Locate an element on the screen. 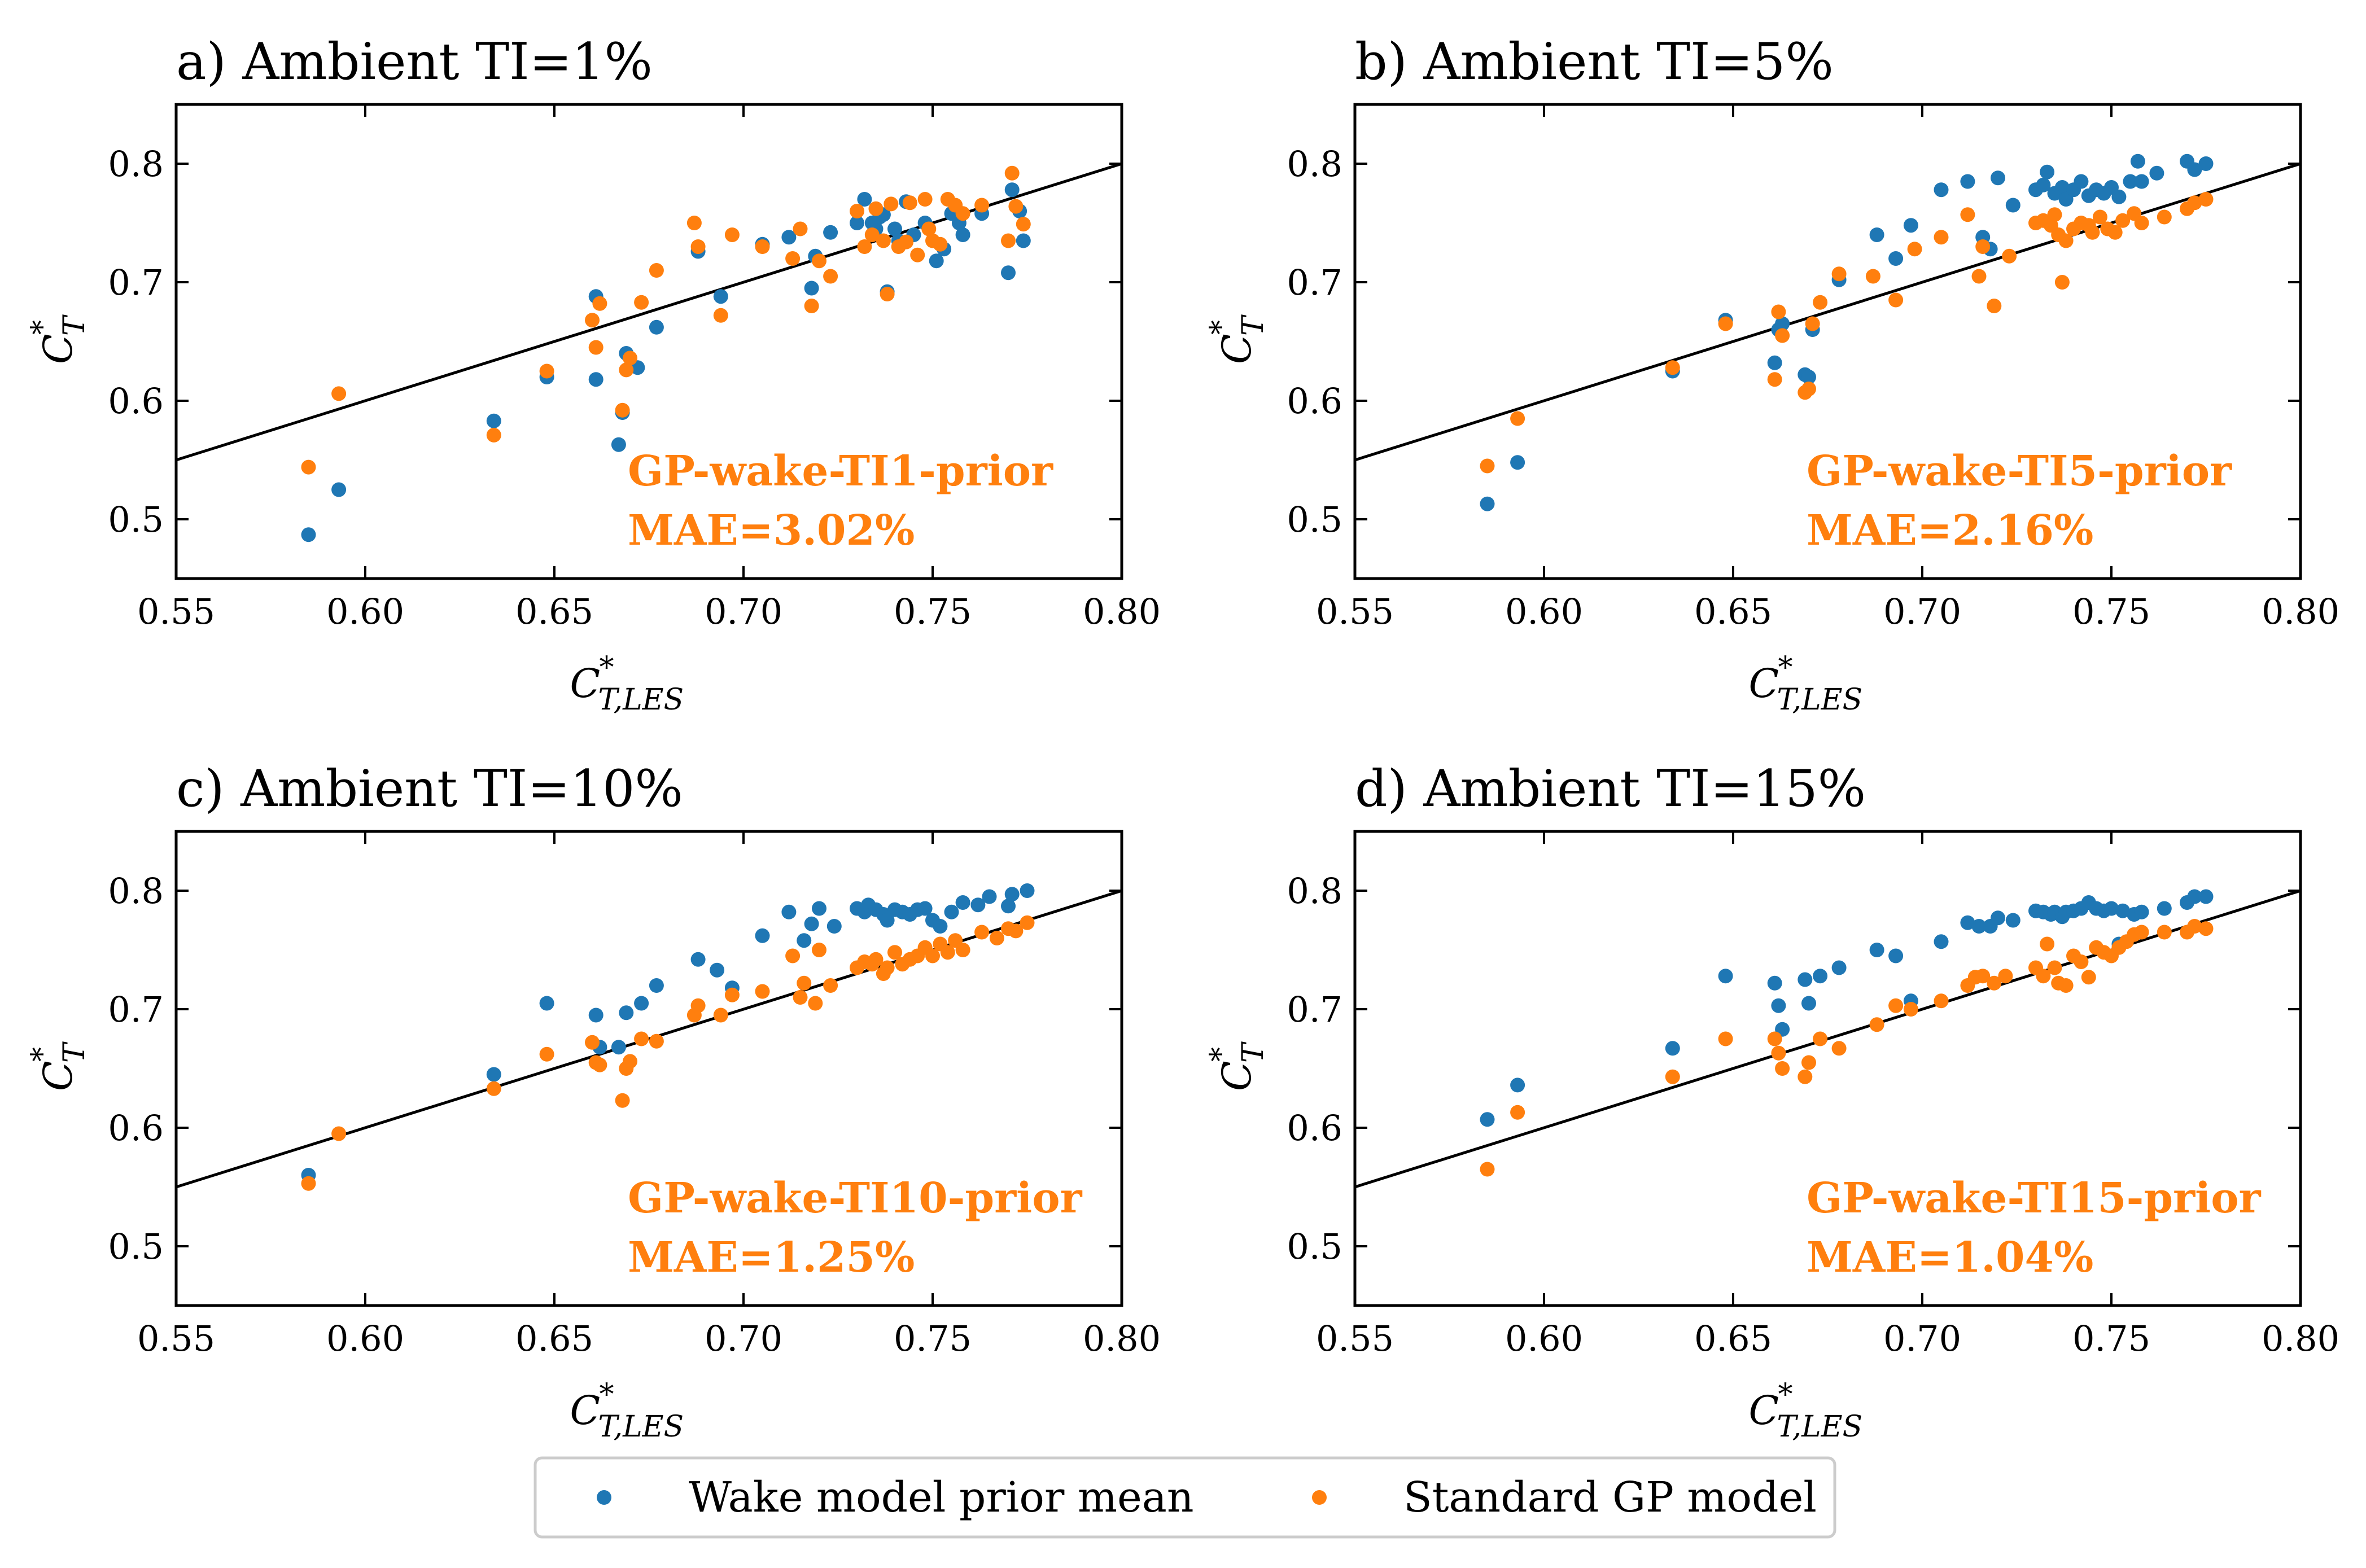 The image size is (2366, 1568). y-tick-label: 0.7 is located at coordinates (1315, 1009).